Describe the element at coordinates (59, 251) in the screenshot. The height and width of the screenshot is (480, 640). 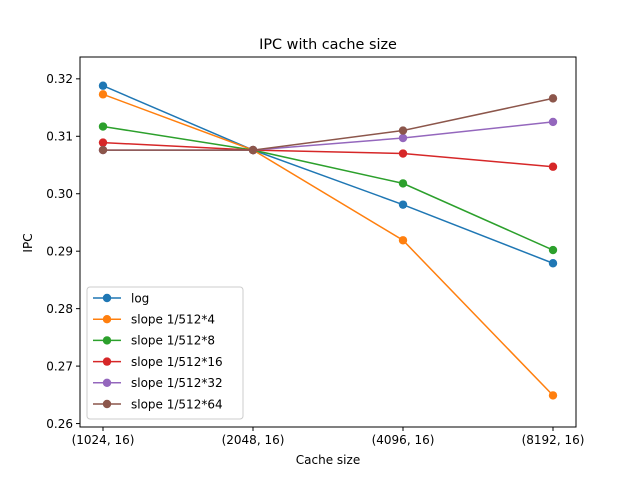
I see `y-tick-label: 0.29` at that location.